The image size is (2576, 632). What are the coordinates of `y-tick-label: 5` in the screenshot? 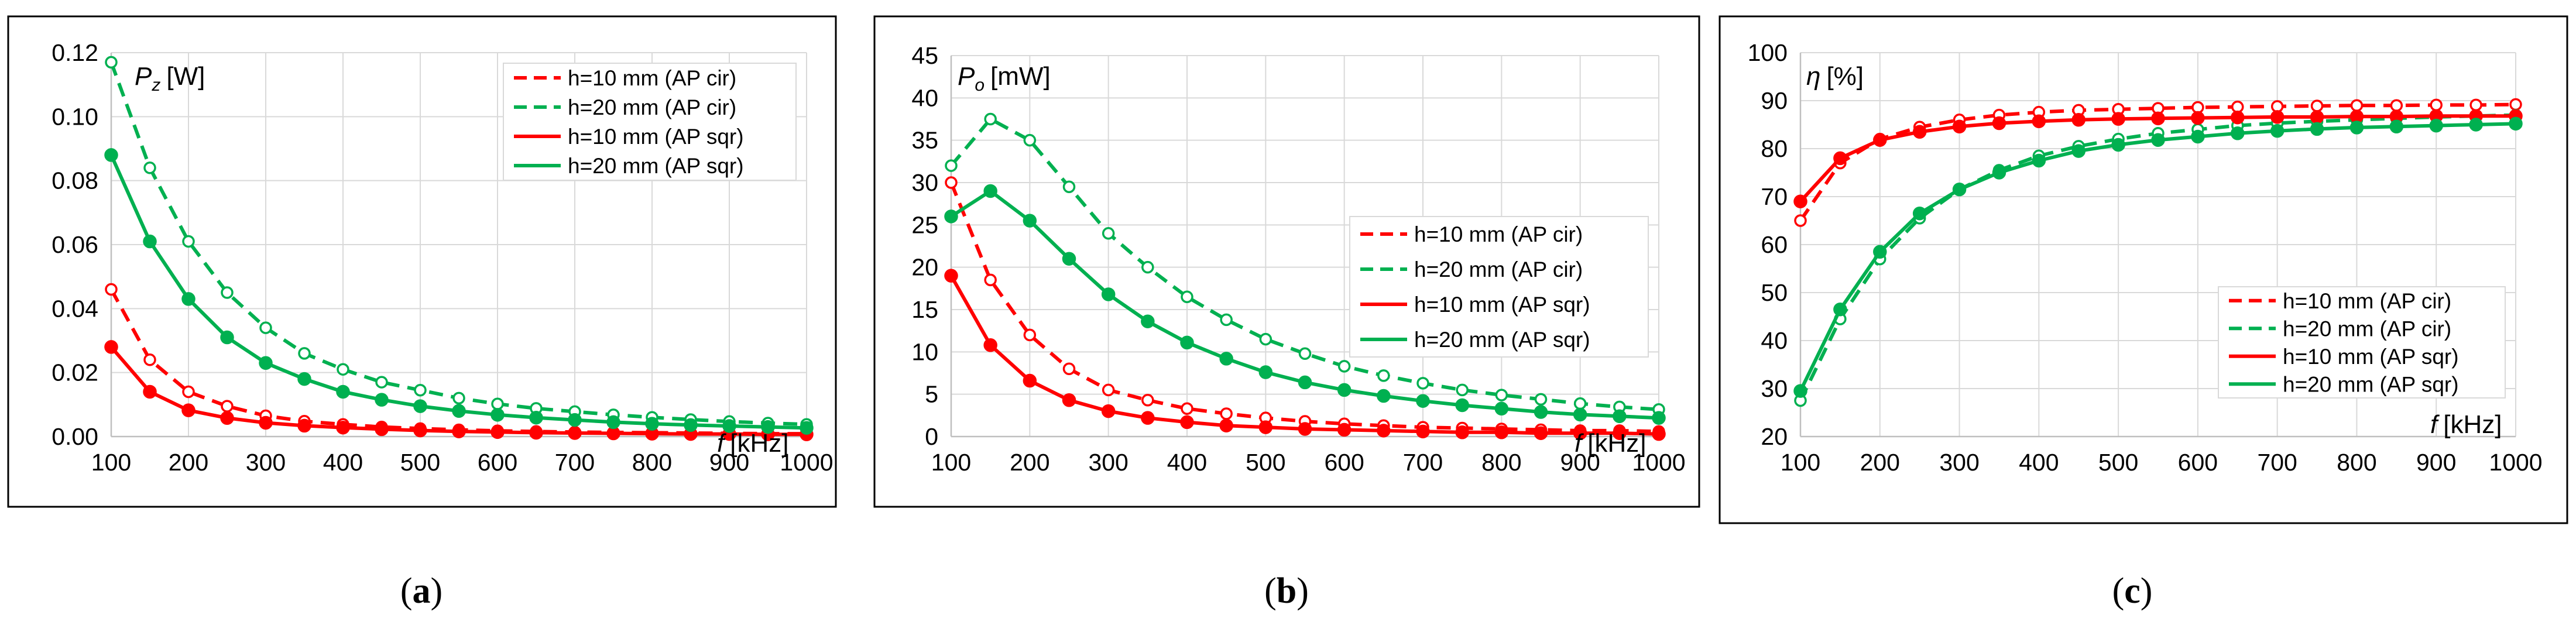 It's located at (931, 394).